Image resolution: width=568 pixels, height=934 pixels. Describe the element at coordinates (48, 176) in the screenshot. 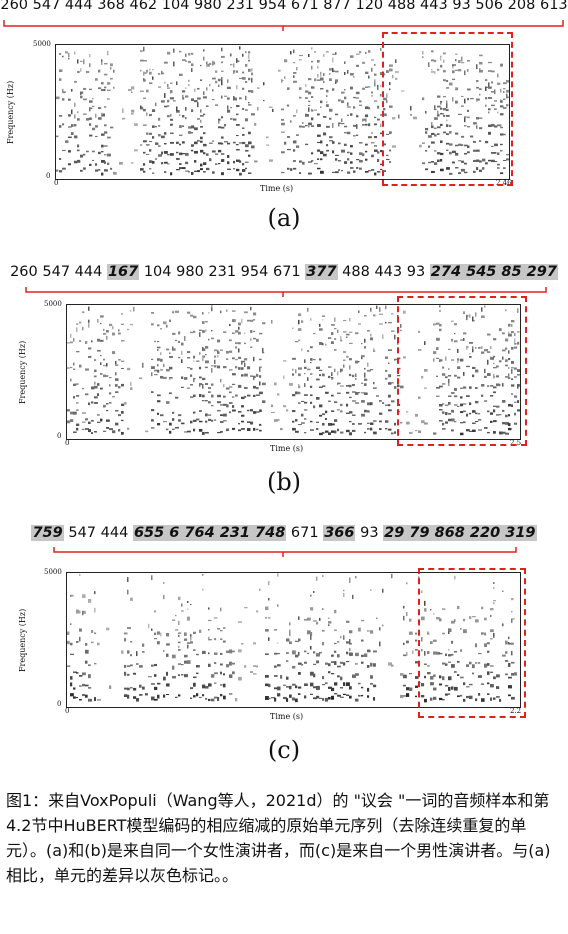

I see `y-tick-bottom: 0` at that location.